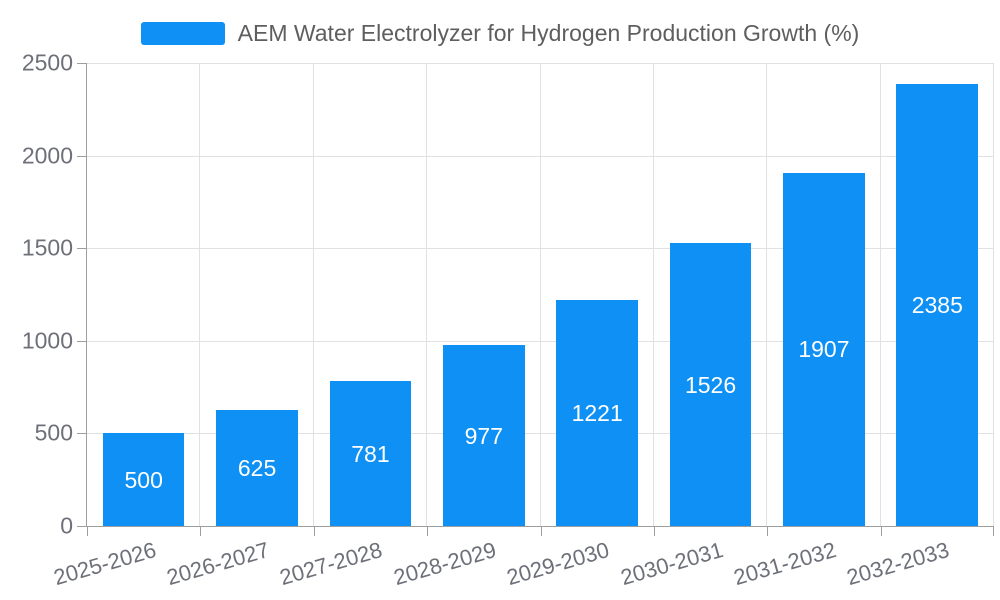 The image size is (1000, 600). What do you see at coordinates (47, 247) in the screenshot?
I see `y-axis-label: 1500` at bounding box center [47, 247].